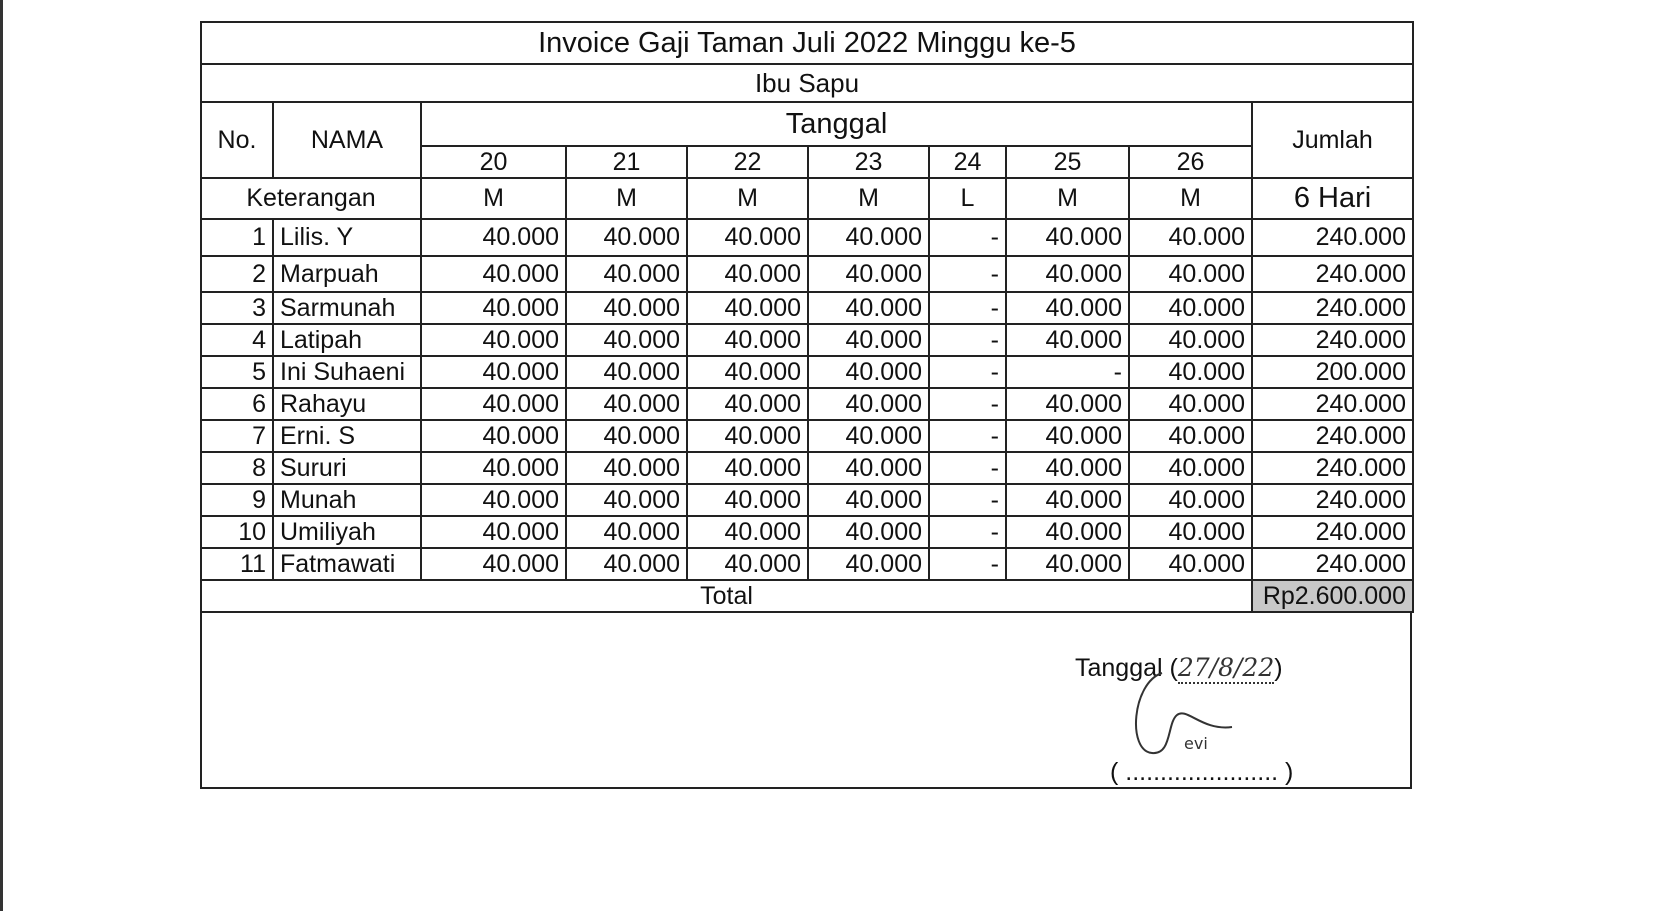 The image size is (1654, 911). What do you see at coordinates (237, 468) in the screenshot?
I see `row-no: 8` at bounding box center [237, 468].